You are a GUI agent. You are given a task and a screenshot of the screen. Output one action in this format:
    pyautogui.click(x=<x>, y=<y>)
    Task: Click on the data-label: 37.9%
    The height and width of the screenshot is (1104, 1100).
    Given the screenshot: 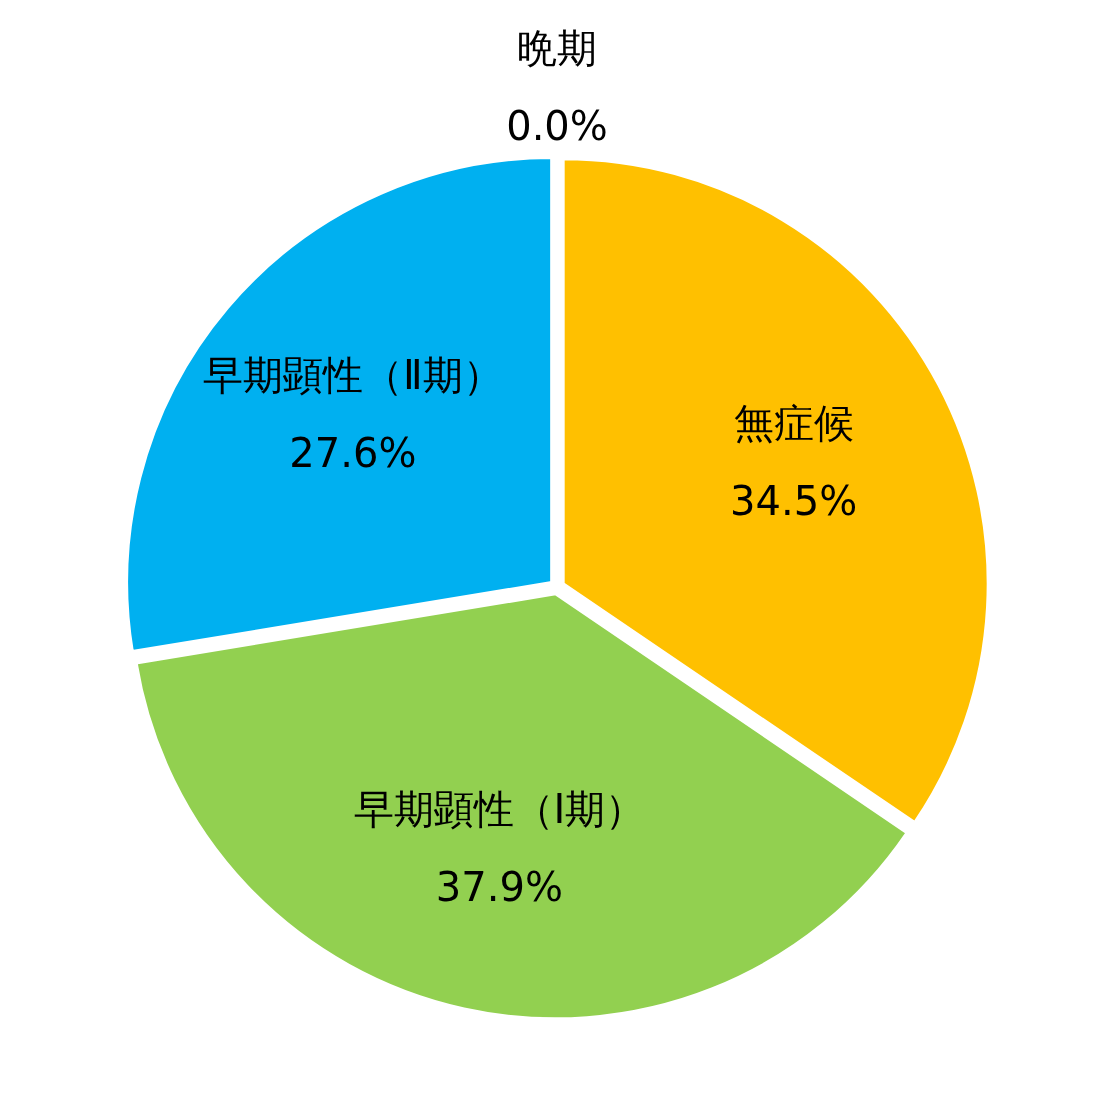 What is the action you would take?
    pyautogui.click(x=499, y=887)
    